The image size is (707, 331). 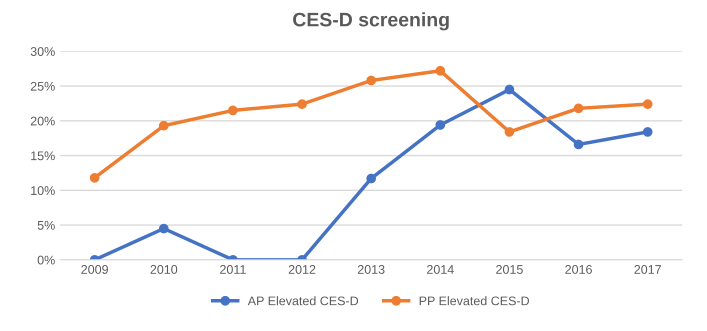 I want to click on legend-label: PP Elevated CES-D, so click(x=475, y=301).